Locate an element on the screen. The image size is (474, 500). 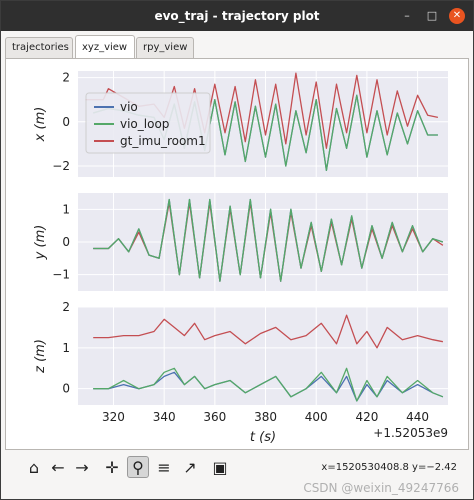
save-floppy-icon: ▣ is located at coordinates (220, 467).